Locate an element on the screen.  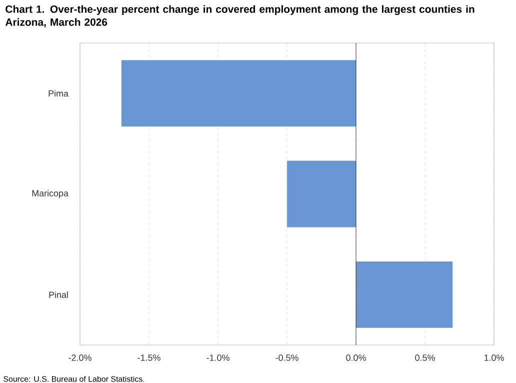
x-tick-label: 0.5% is located at coordinates (425, 357).